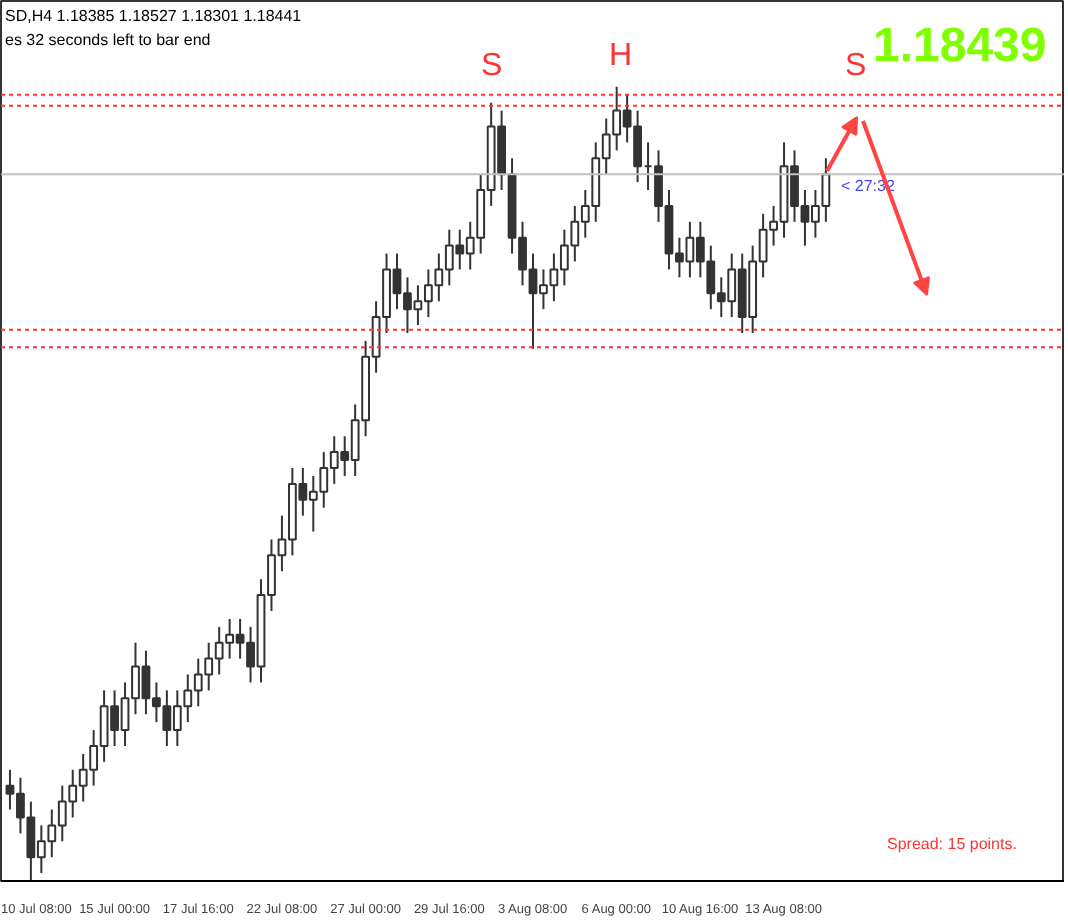 The image size is (1068, 924). I want to click on text: es 32 seconds left to bar end, so click(108, 40).